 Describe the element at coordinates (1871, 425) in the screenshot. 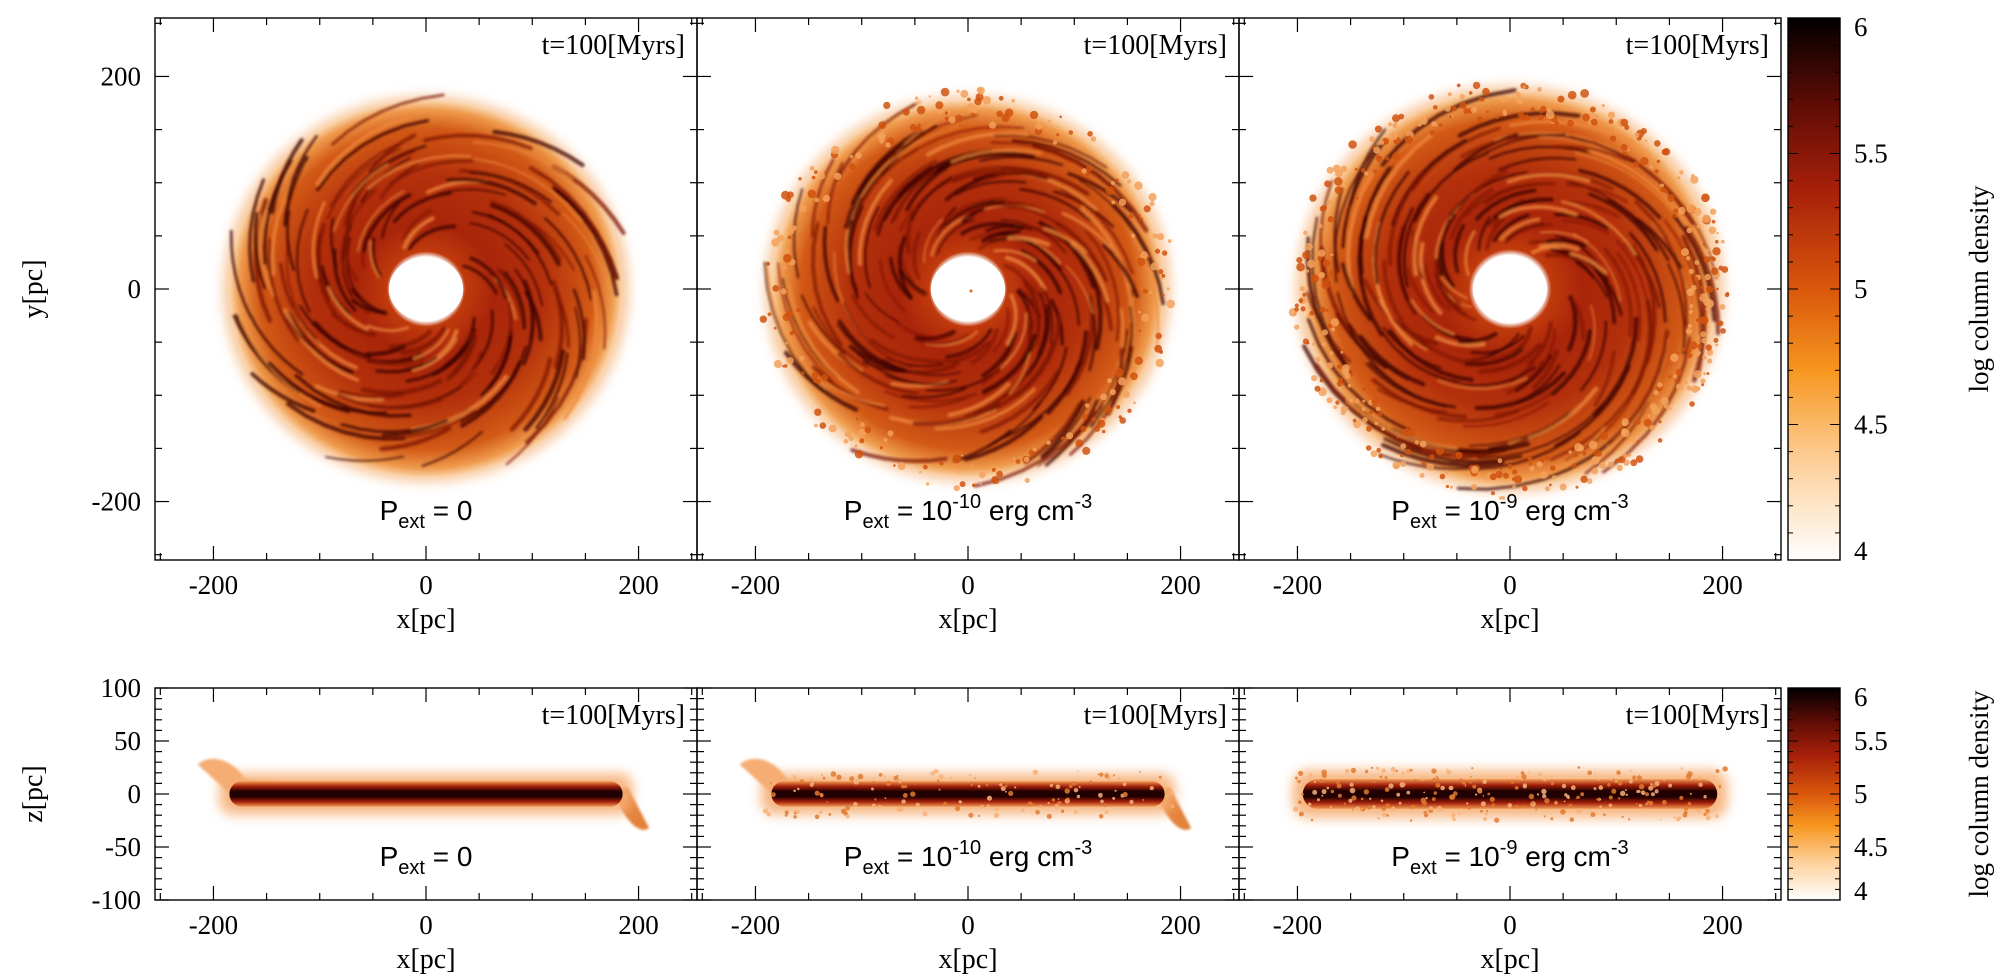

I see `colorbar-tick-label: 4.5` at that location.